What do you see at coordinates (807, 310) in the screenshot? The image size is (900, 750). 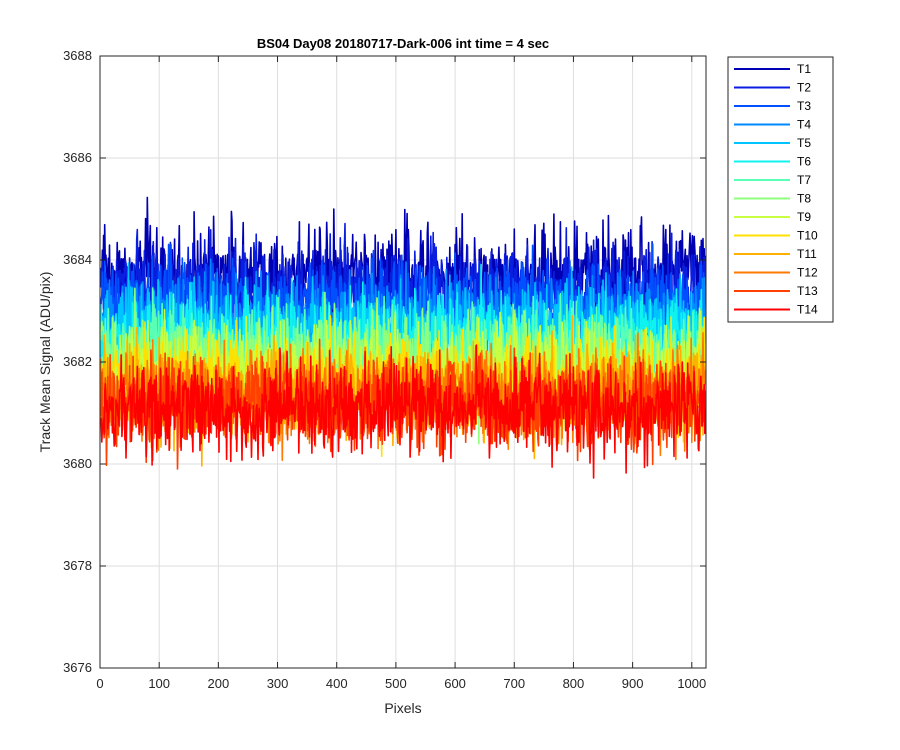 I see `legend-label: T14` at bounding box center [807, 310].